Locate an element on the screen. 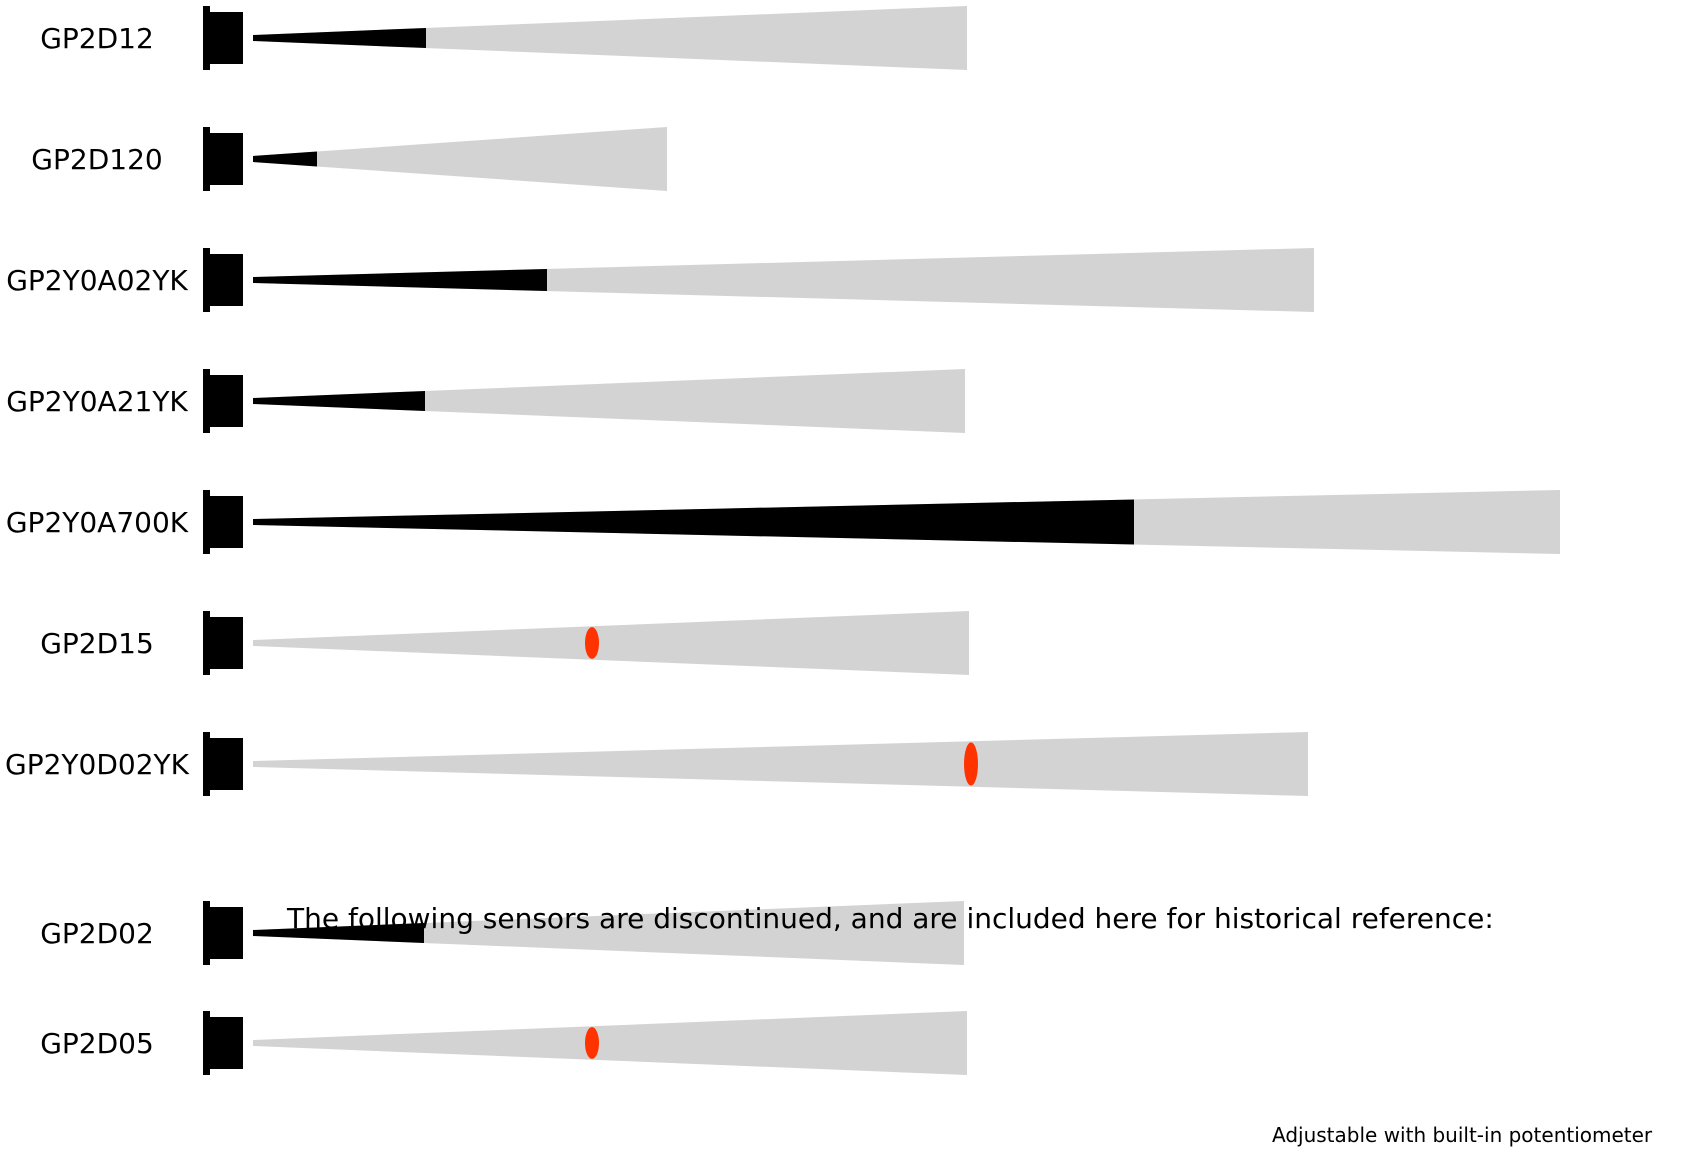 Image resolution: width=1702 pixels, height=1165 pixels. sensor-solid-gp2y0a700k is located at coordinates (693, 522).